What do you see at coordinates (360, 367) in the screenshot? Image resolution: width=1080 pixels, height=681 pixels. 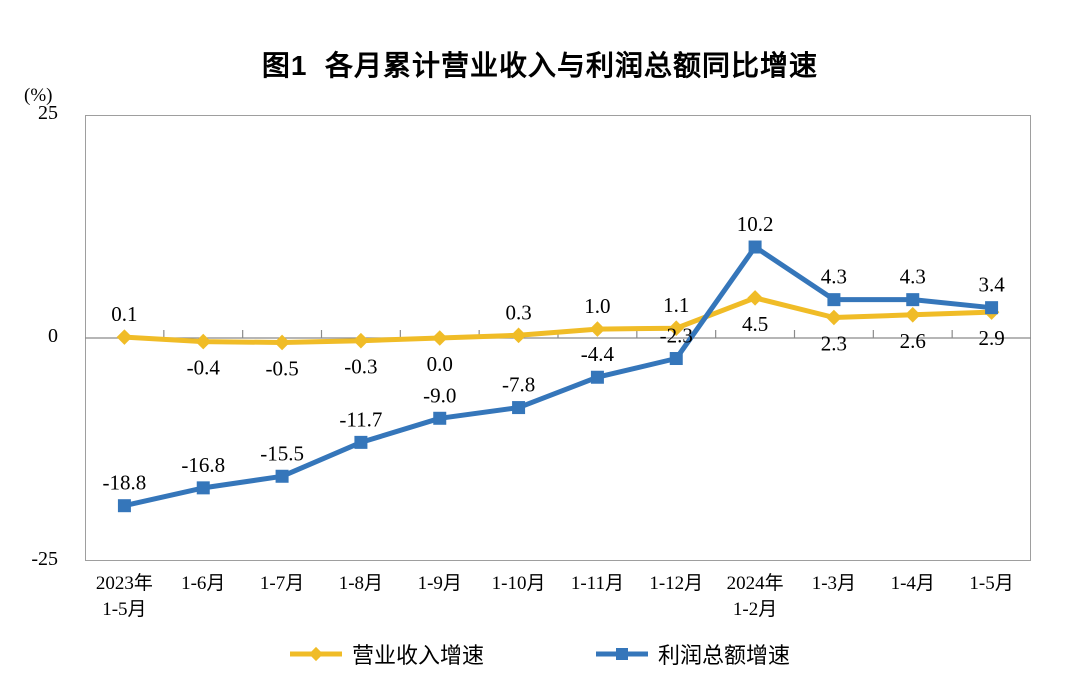 I see `data-label: -0.3` at bounding box center [360, 367].